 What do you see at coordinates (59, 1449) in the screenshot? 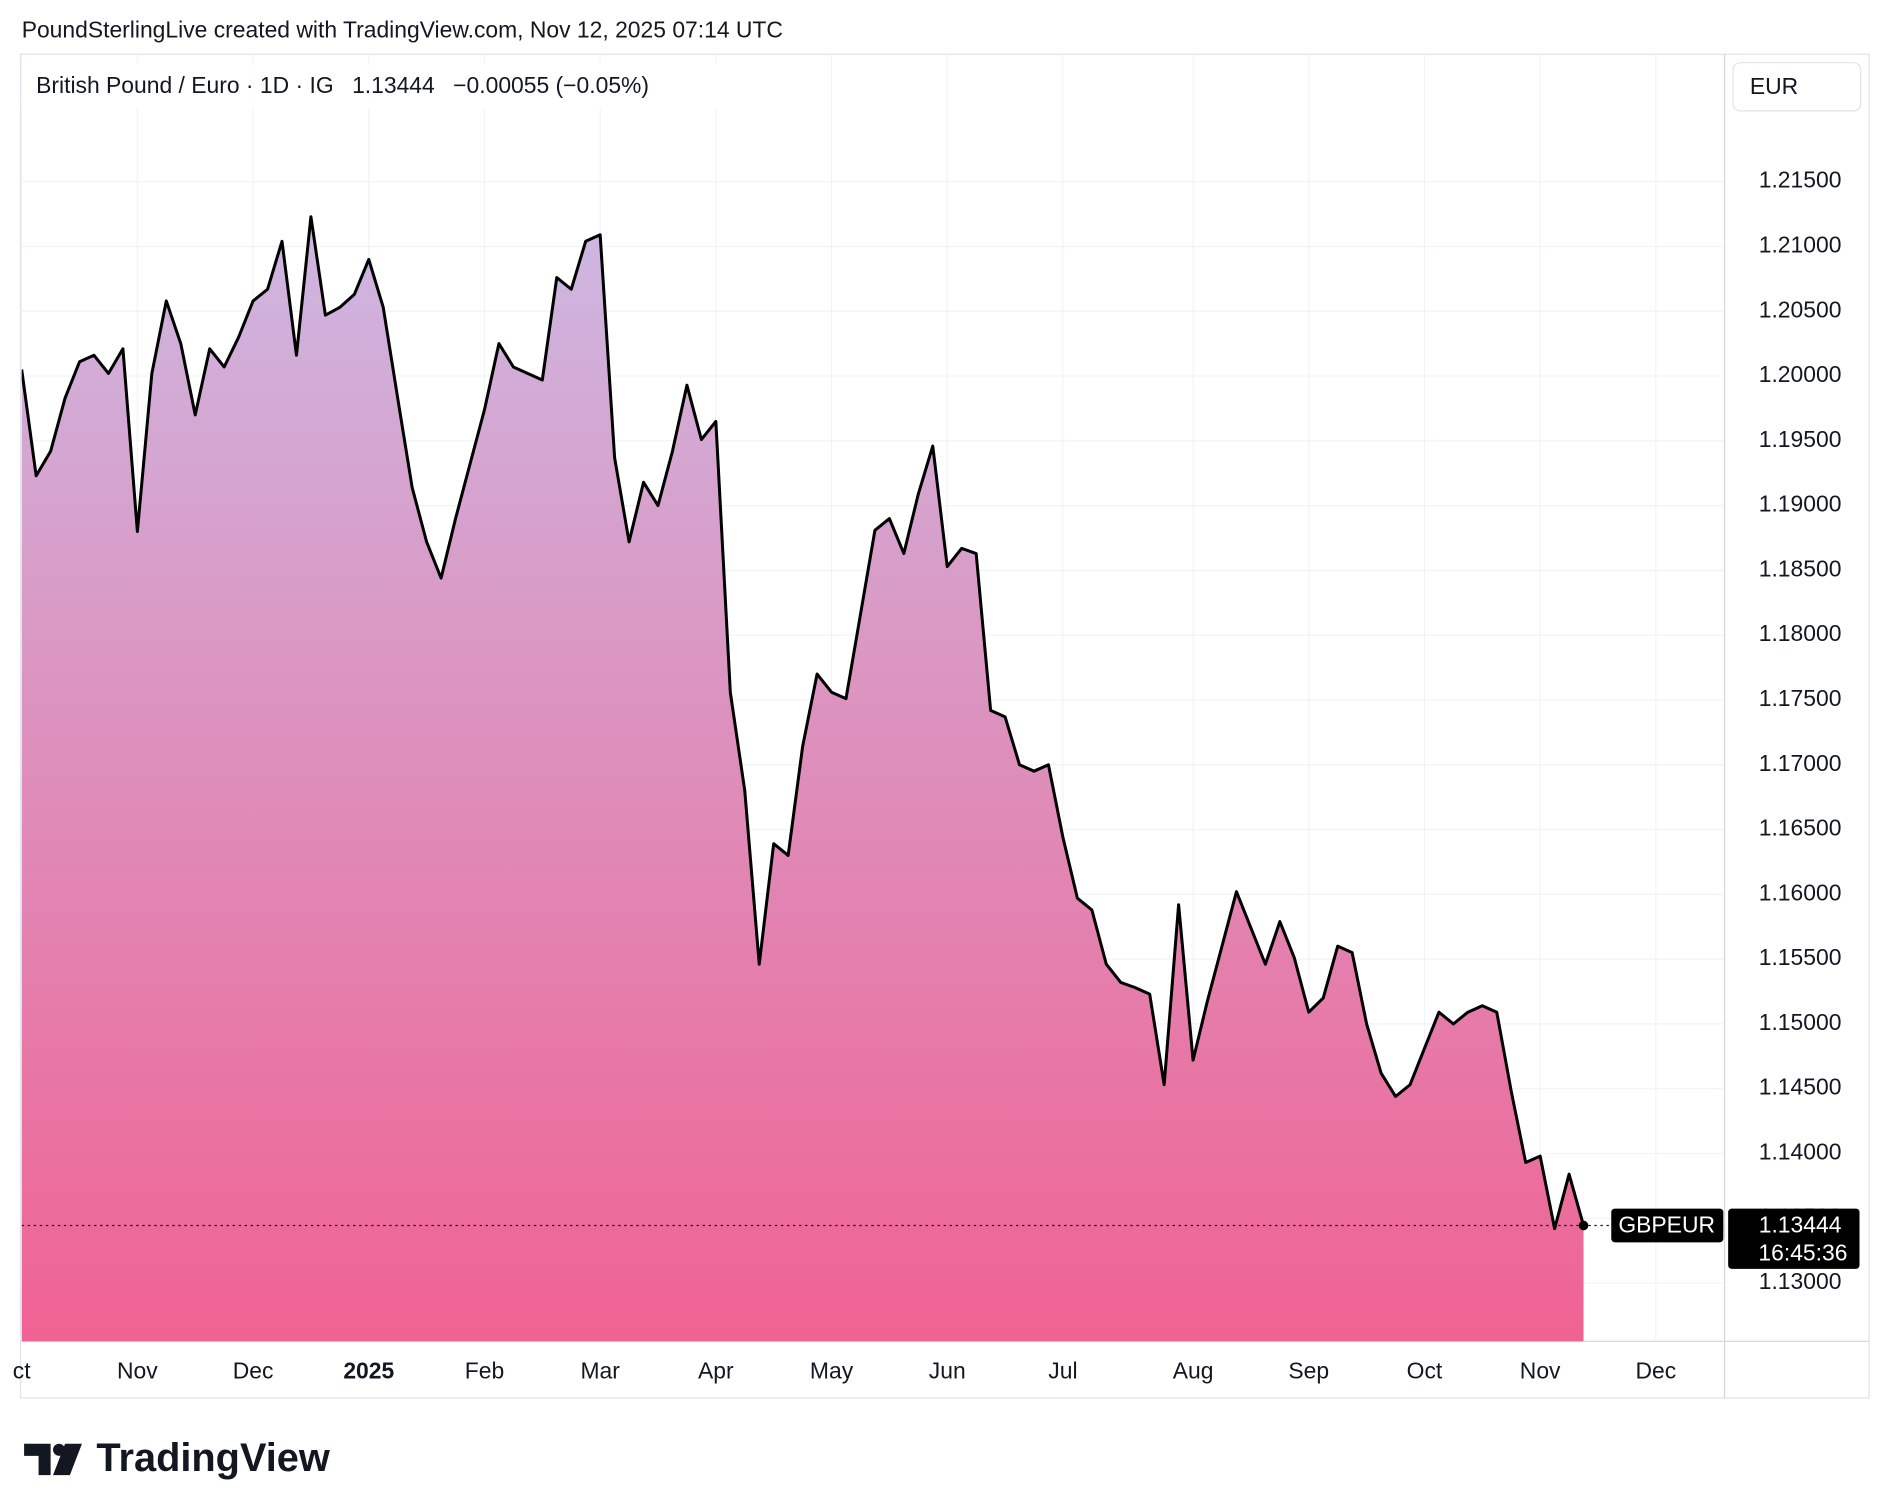
I see `logo-dot` at bounding box center [59, 1449].